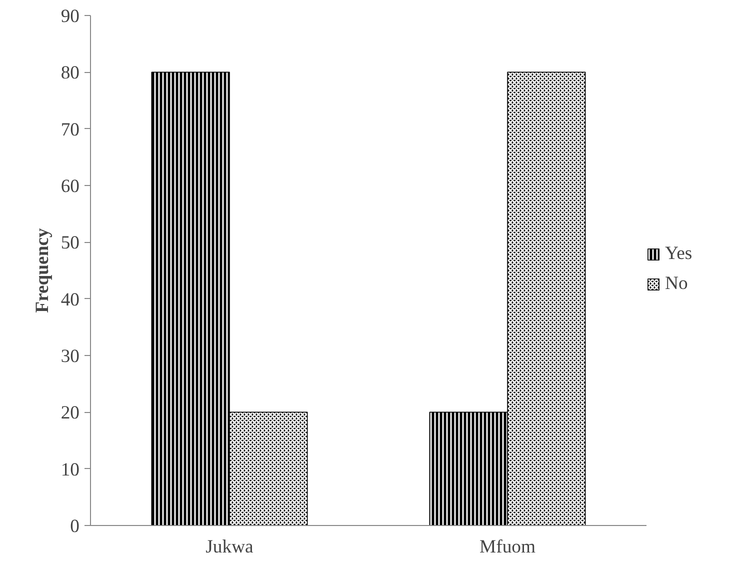 This screenshot has width=736, height=573. I want to click on y-tick-label: 50, so click(70, 243).